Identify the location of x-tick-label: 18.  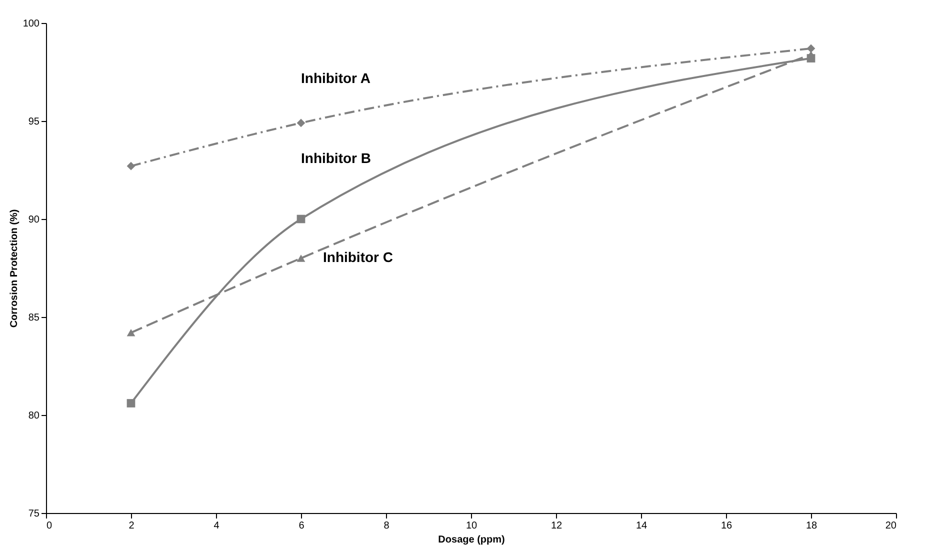
(812, 526).